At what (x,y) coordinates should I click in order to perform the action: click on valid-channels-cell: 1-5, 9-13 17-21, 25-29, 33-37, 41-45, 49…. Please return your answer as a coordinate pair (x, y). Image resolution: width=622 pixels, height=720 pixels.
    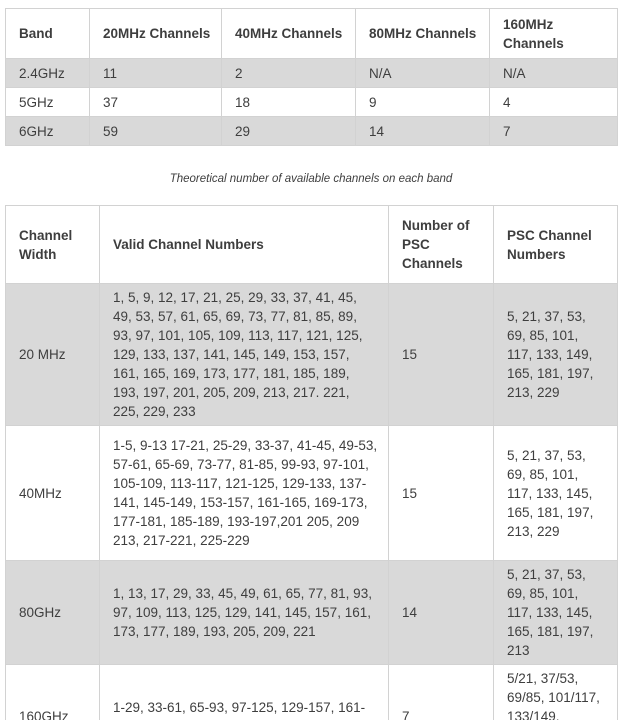
    Looking at the image, I should click on (244, 493).